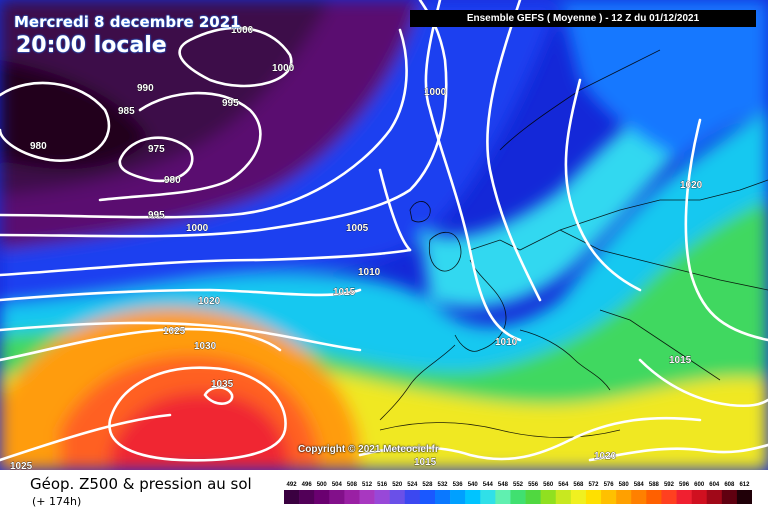 This screenshot has height=512, width=768. Describe the element at coordinates (367, 485) in the screenshot. I see `colorbar-label: 512` at that location.